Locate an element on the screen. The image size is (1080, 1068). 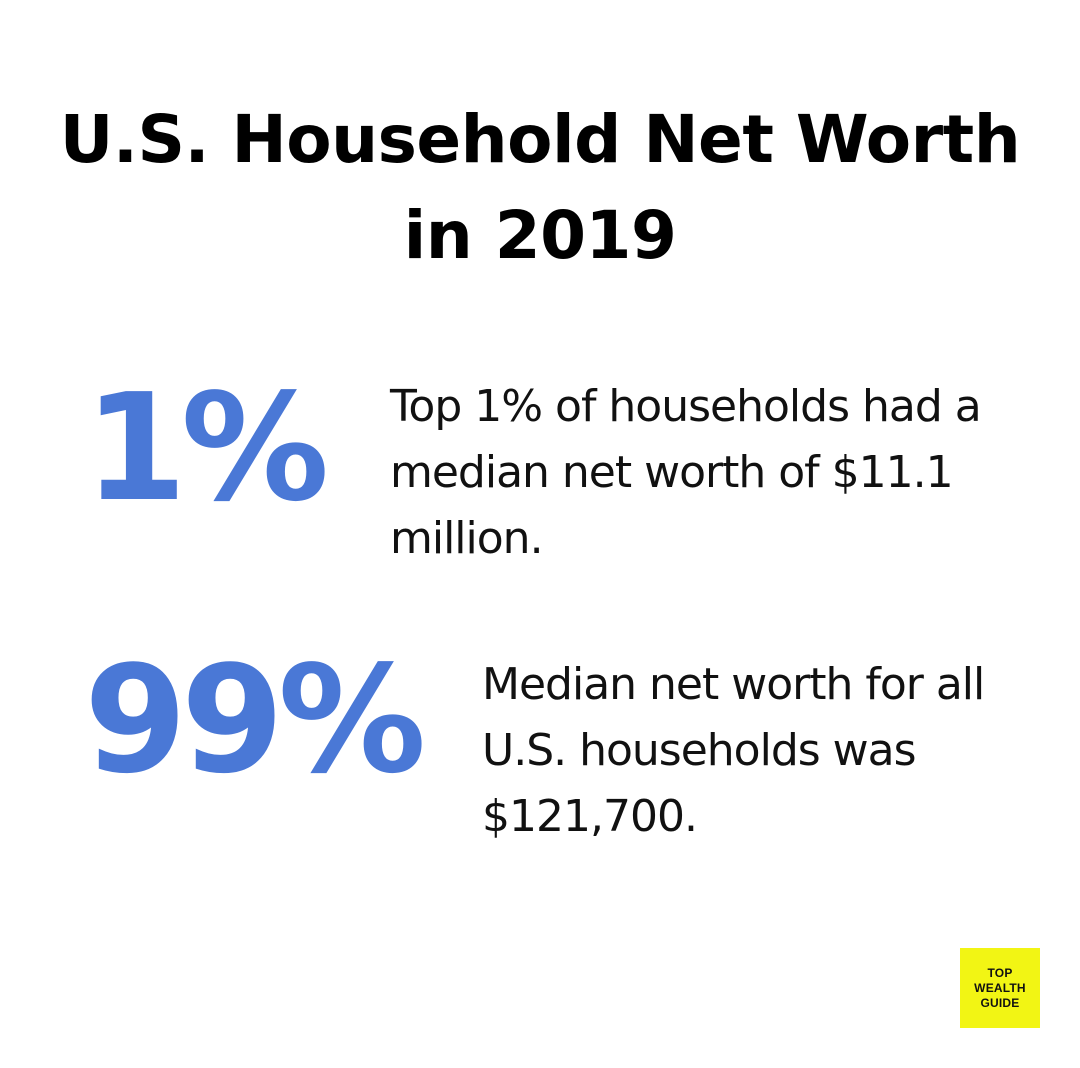
logo-line-1: TOP is located at coordinates (1000, 972).